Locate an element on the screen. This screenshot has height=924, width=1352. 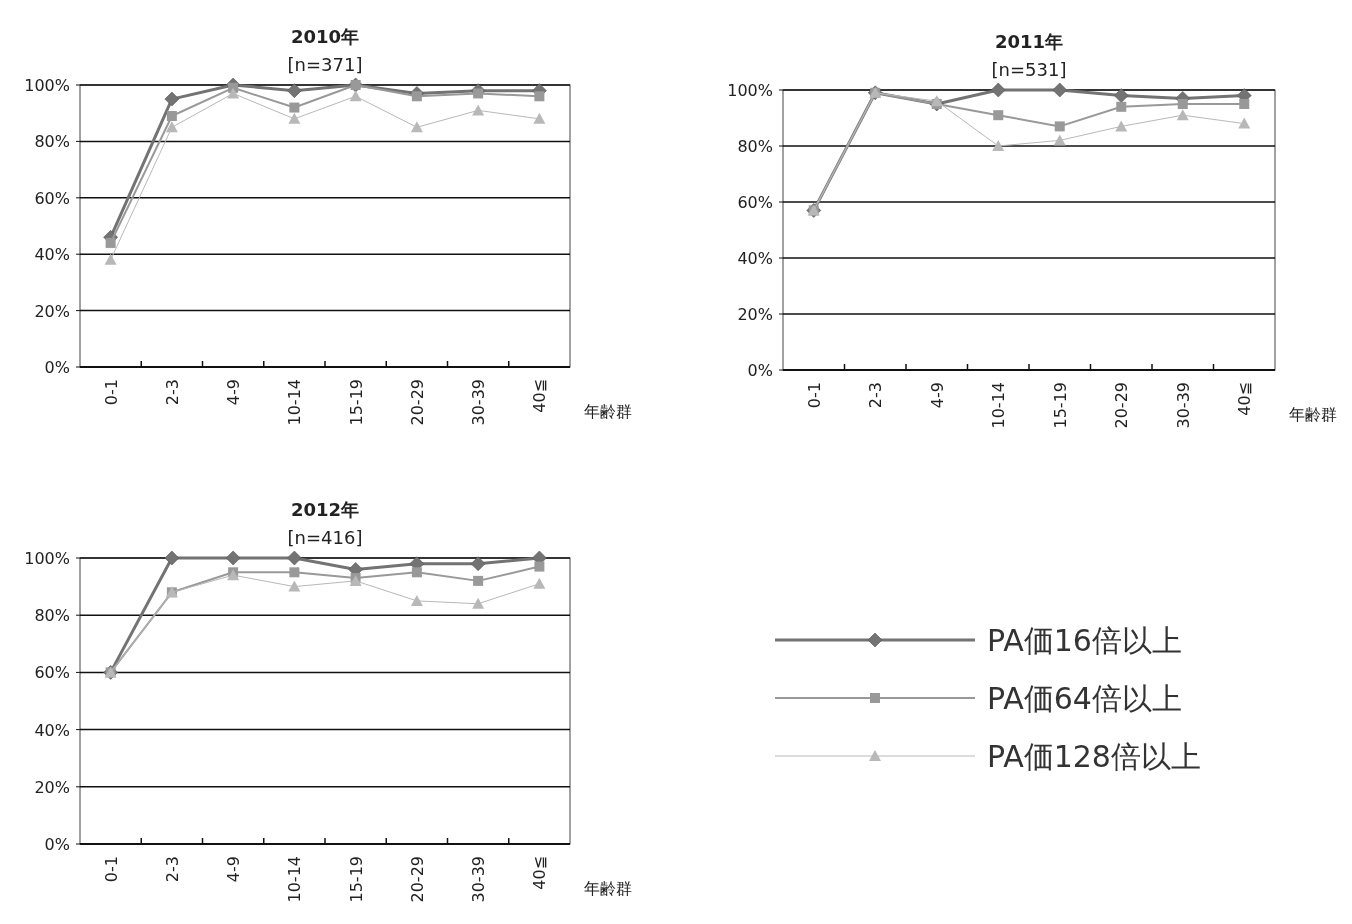
chart-title: 2011年 is located at coordinates (1029, 41).